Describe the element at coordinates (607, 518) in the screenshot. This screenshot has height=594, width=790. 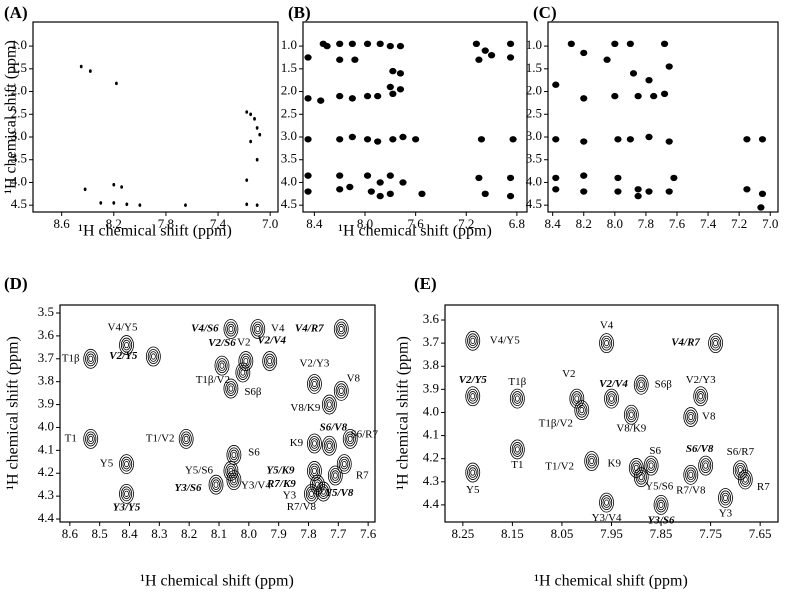
I see `peak-label: Y3/V4` at that location.